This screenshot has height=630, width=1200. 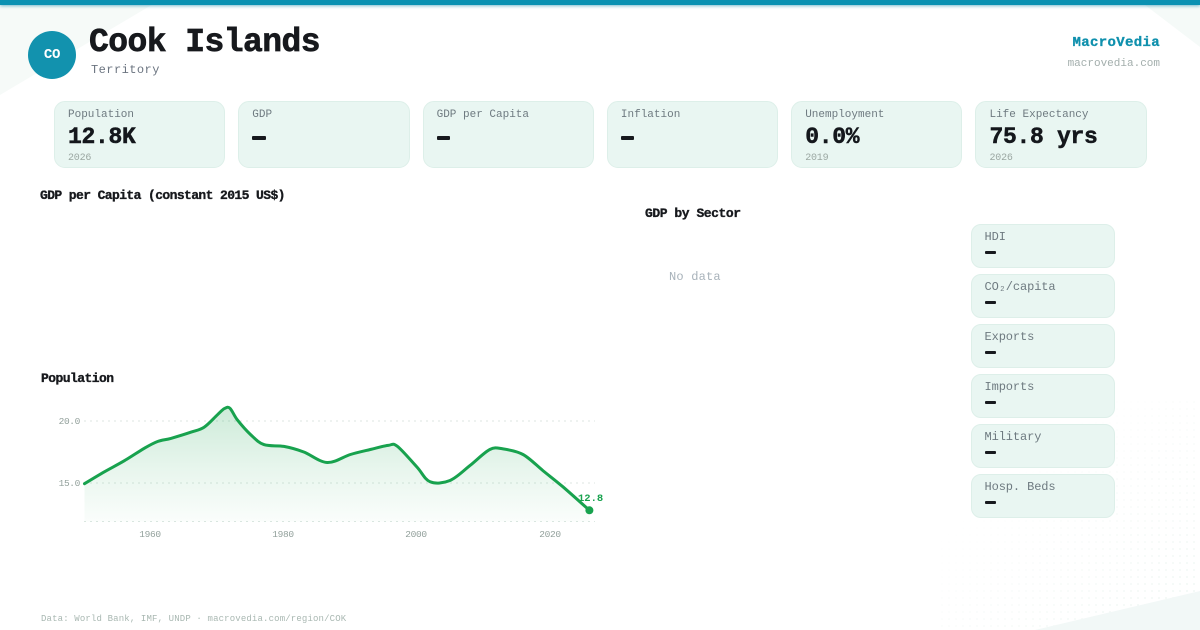 What do you see at coordinates (416, 534) in the screenshot?
I see `svg-text: 2000` at bounding box center [416, 534].